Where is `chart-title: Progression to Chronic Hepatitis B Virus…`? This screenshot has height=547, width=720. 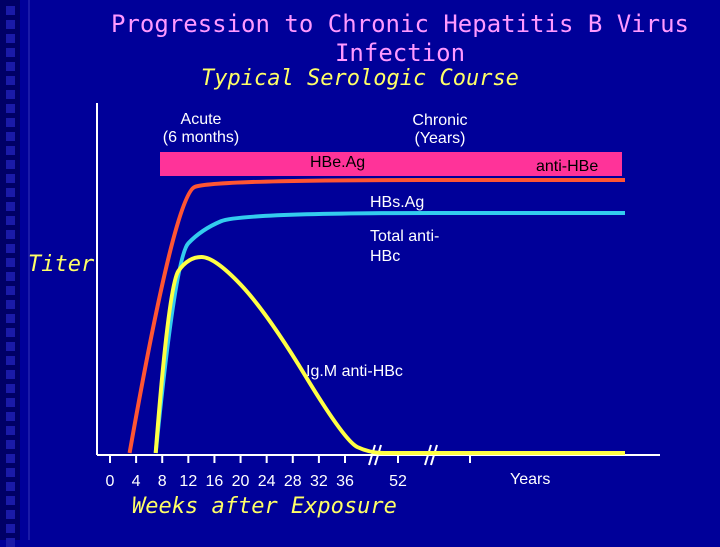
chart-title: Progression to Chronic Hepatitis B Virus… is located at coordinates (400, 38).